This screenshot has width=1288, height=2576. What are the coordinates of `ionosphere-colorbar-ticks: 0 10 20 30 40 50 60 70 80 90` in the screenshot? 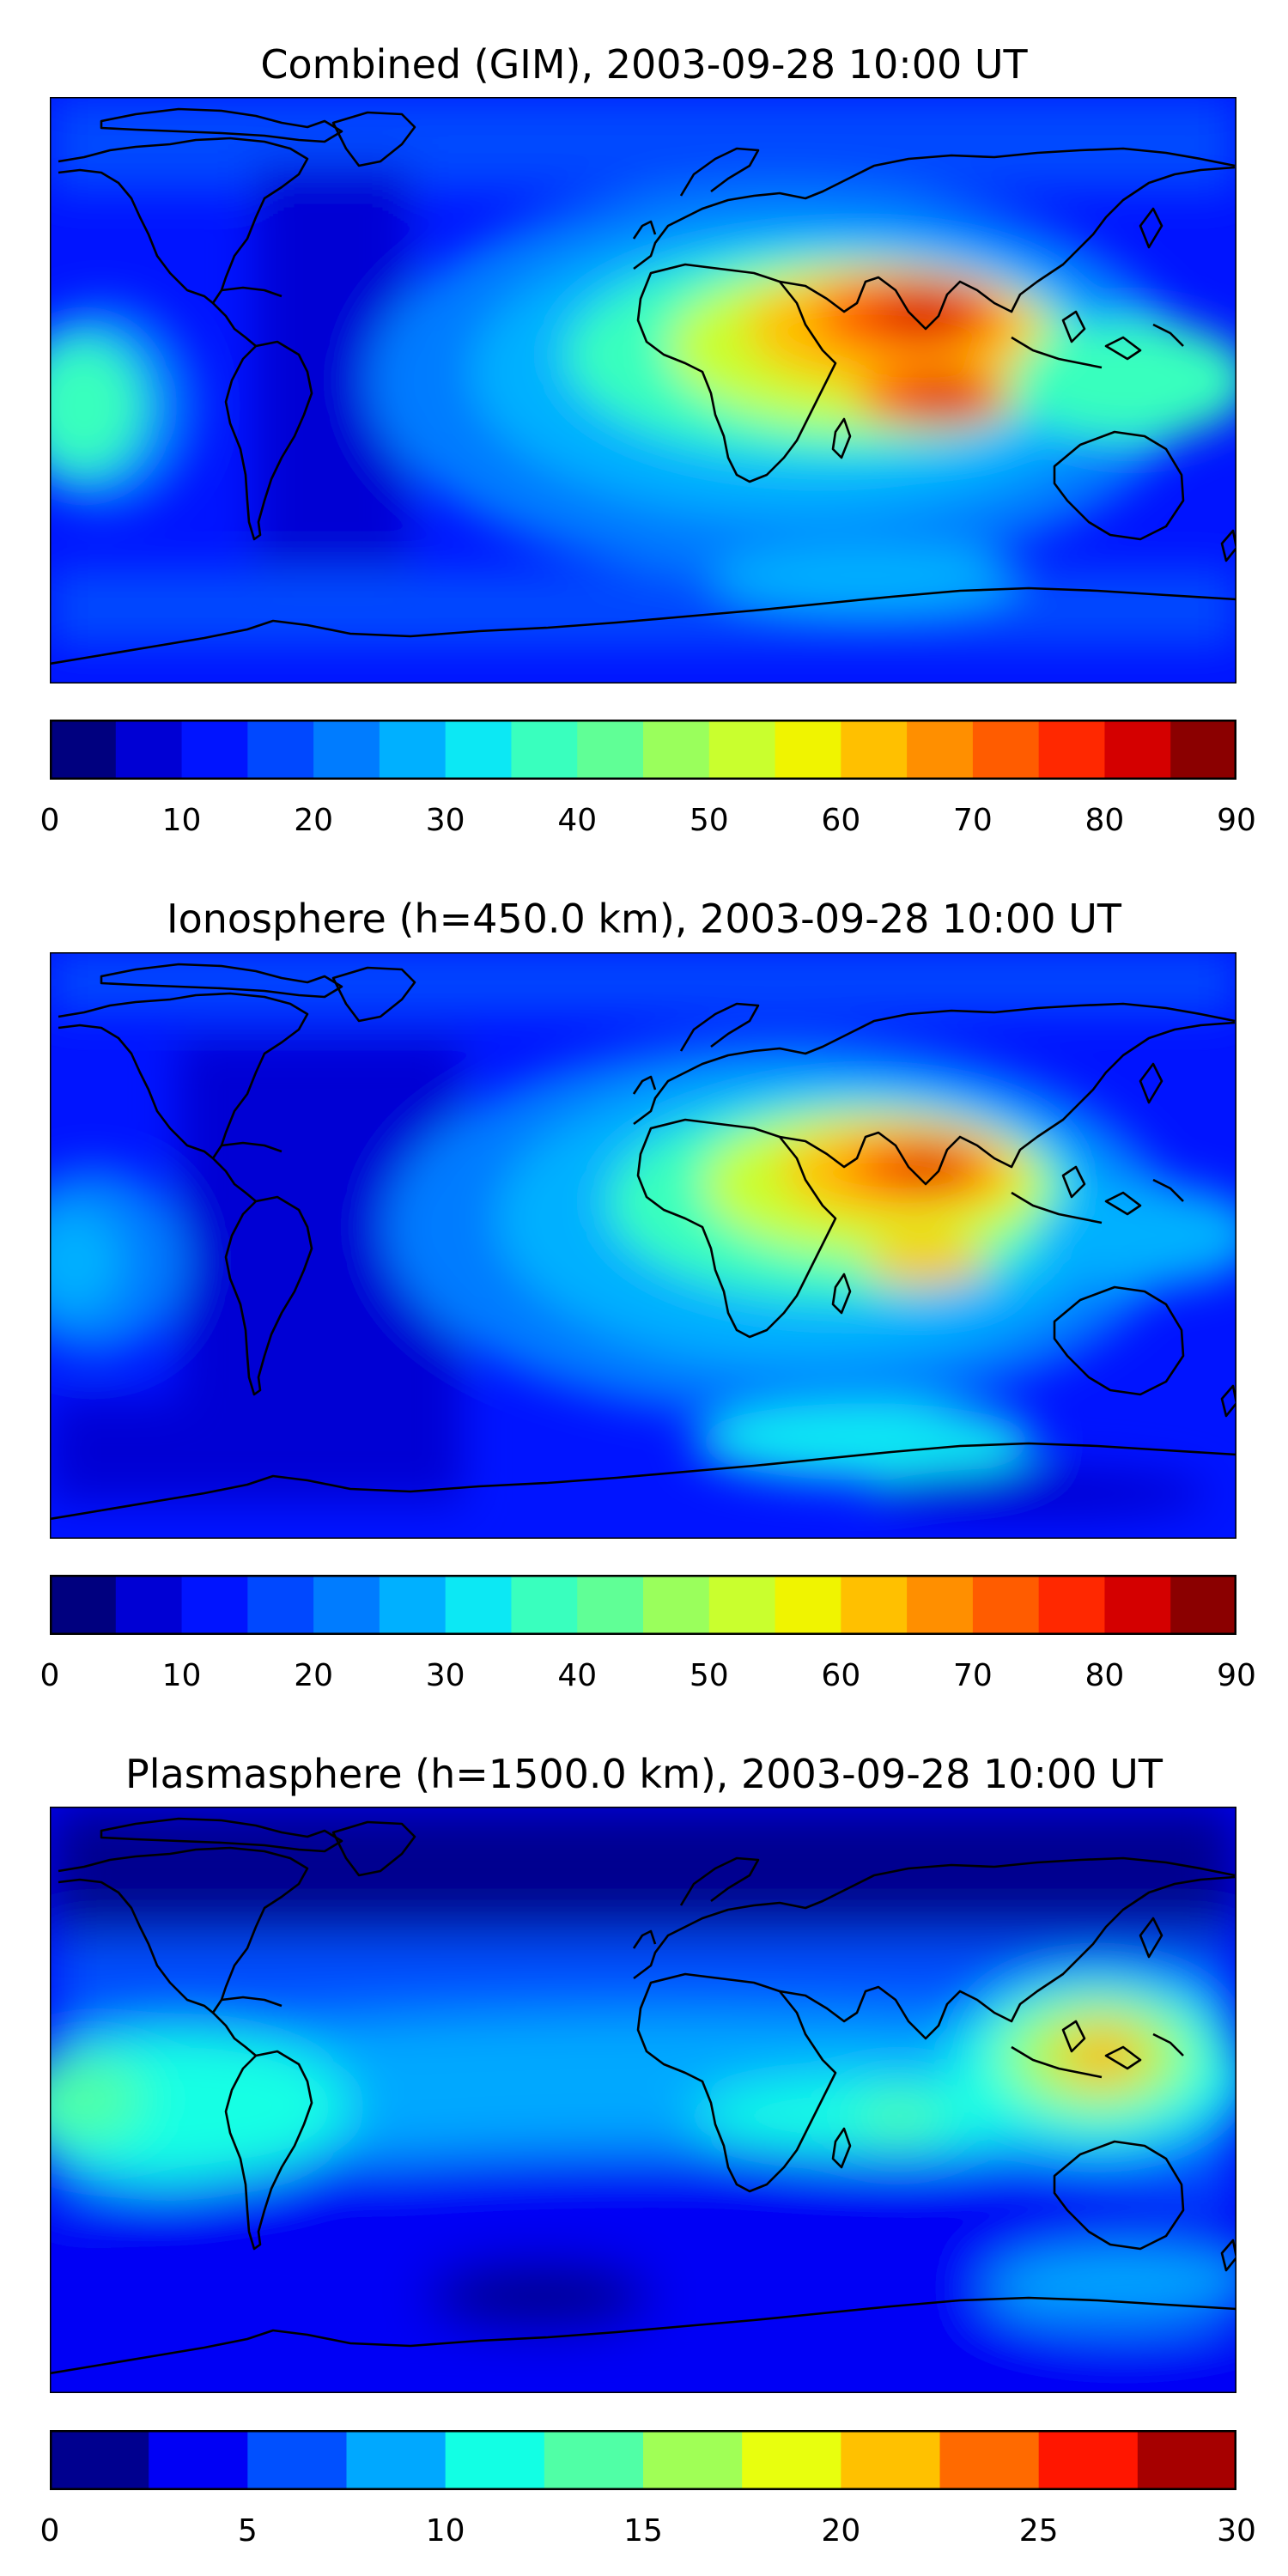 It's located at (648, 1675).